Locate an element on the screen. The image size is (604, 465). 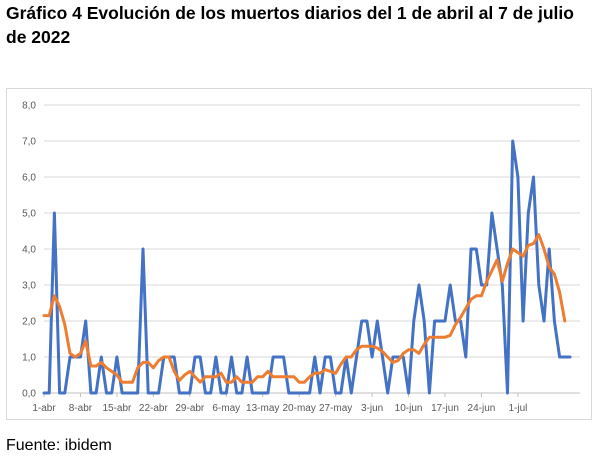
y-tick-label: 6,0 is located at coordinates (29, 178).